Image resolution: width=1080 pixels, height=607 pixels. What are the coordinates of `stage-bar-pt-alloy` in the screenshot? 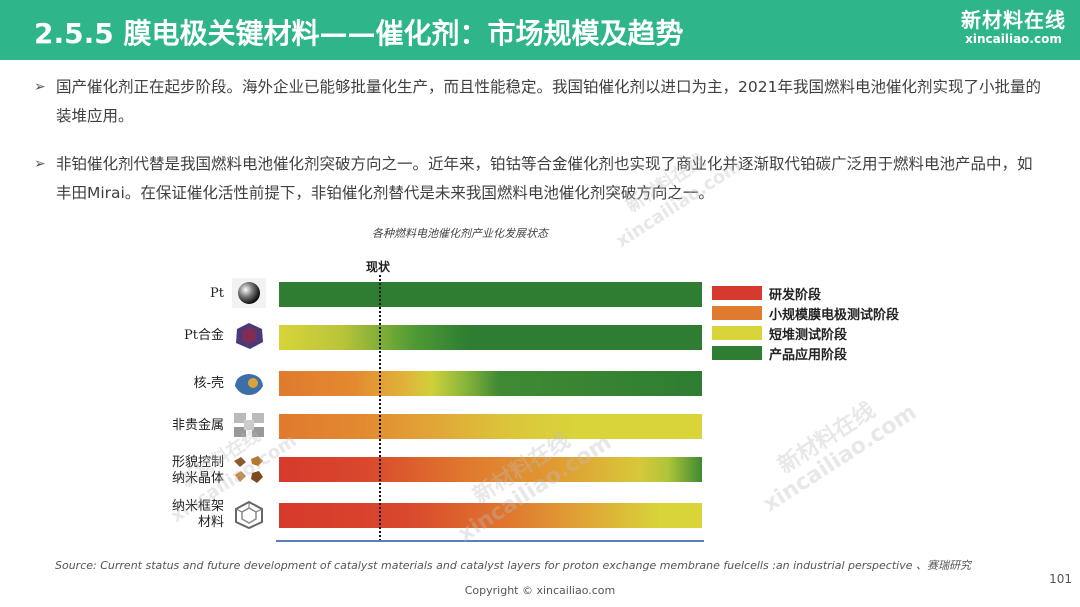 It's located at (490, 337).